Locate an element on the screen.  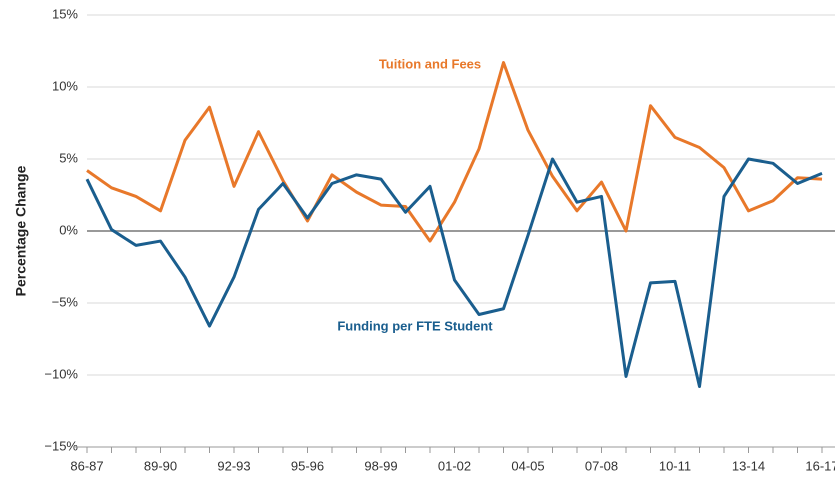
y-axis-label: Percentage Change is located at coordinates (21, 230).